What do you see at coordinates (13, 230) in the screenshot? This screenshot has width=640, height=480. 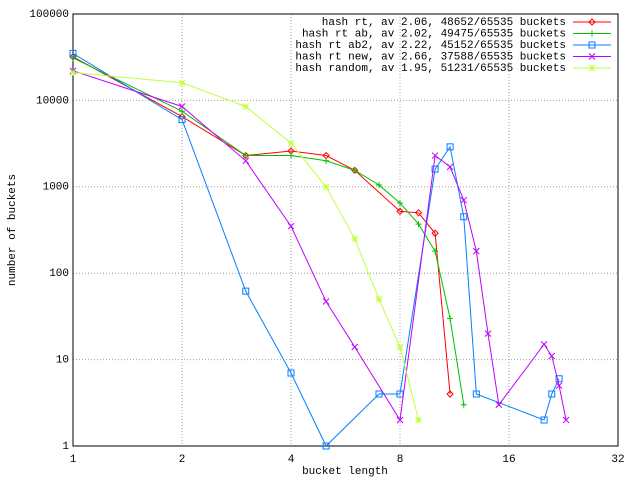 I see `y-axis-label: number of buckets` at bounding box center [13, 230].